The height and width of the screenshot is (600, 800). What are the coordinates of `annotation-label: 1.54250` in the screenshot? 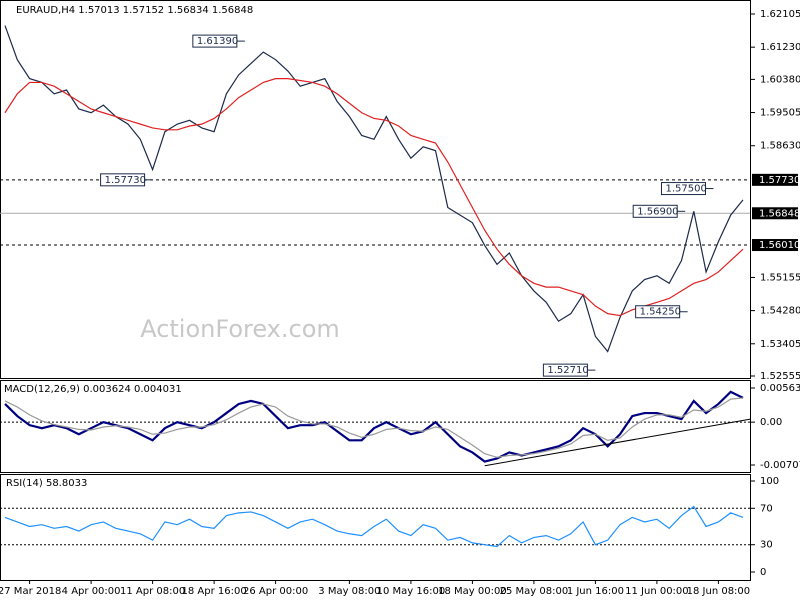 It's located at (660, 312).